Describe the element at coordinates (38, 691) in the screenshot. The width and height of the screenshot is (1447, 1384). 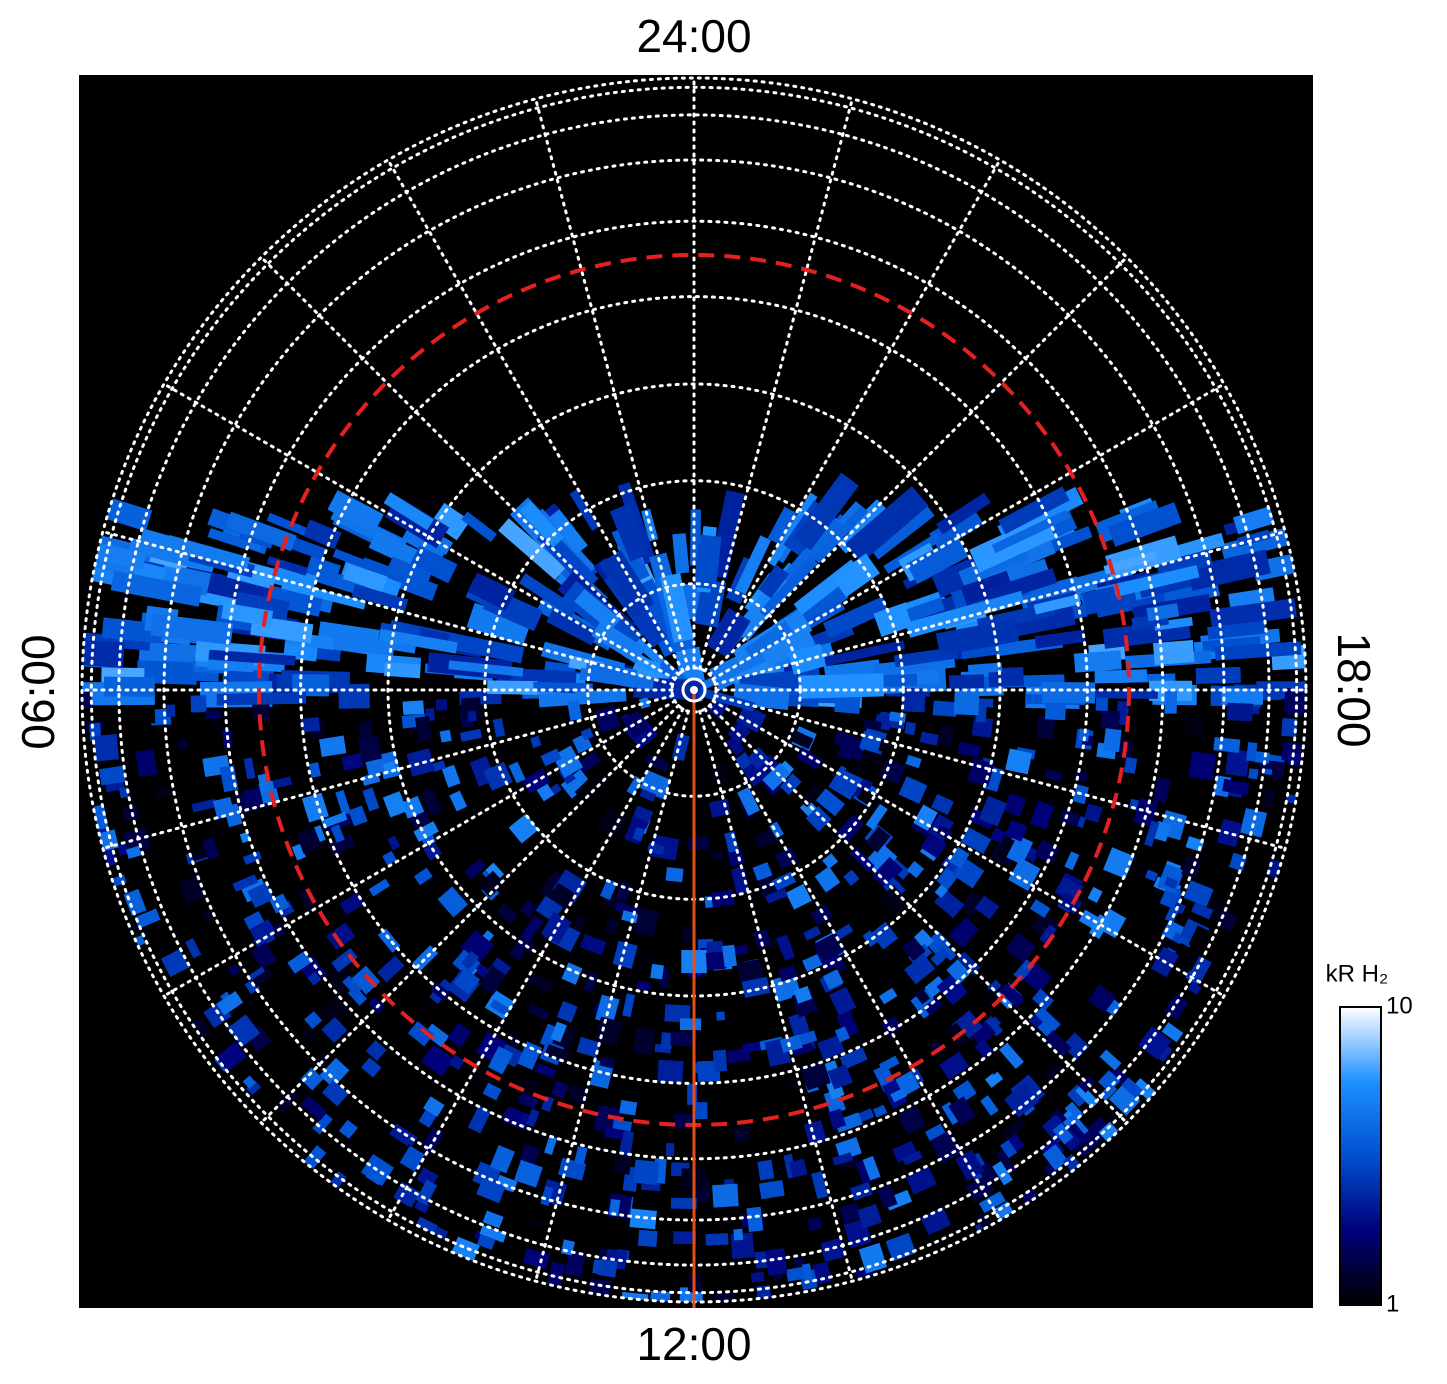
I see `time-label-left: 06:00` at that location.